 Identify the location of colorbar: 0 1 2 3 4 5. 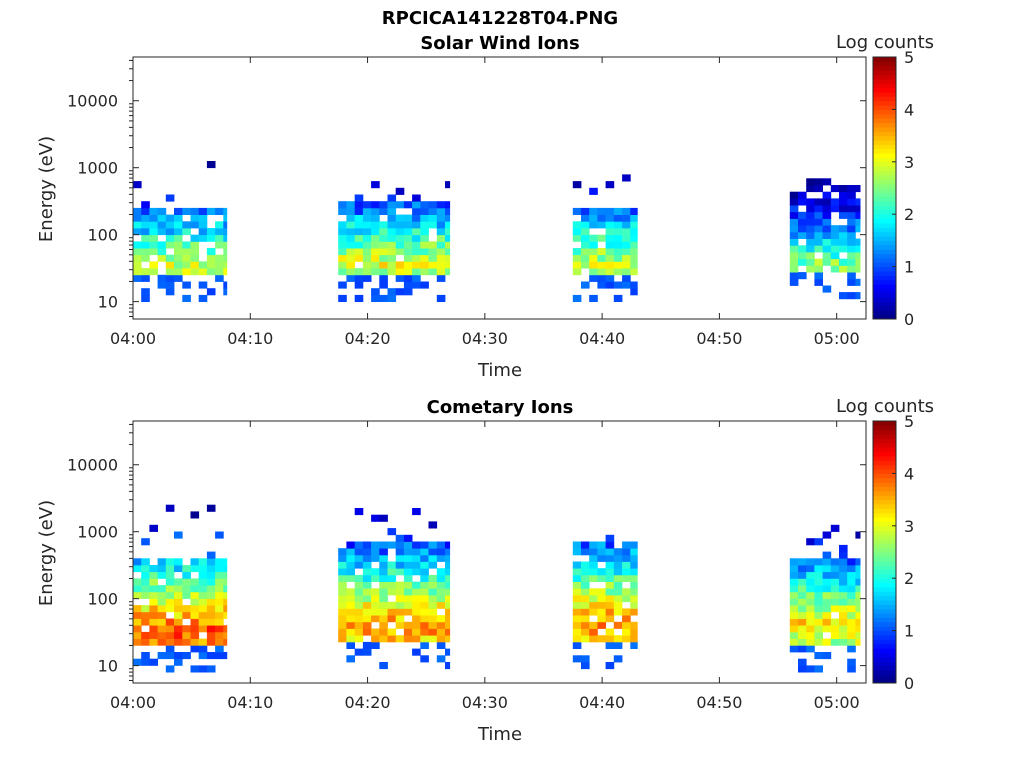
(893, 188).